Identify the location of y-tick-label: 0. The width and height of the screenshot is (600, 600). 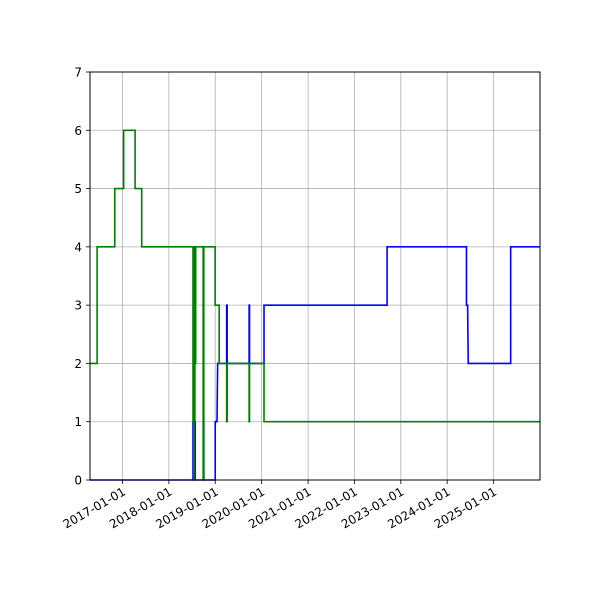
(78, 481).